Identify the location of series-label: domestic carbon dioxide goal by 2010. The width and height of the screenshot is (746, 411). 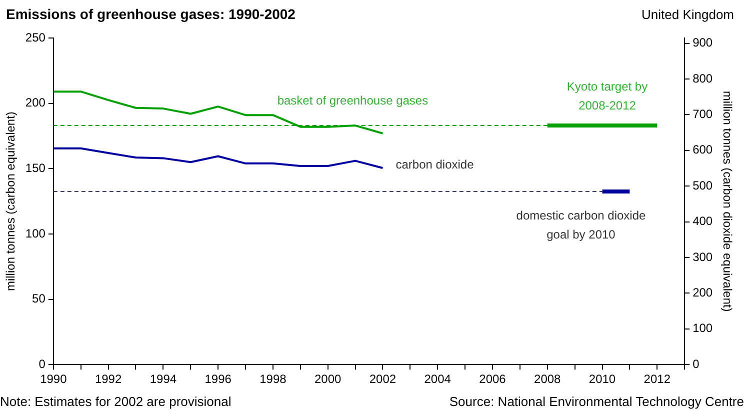
(581, 225).